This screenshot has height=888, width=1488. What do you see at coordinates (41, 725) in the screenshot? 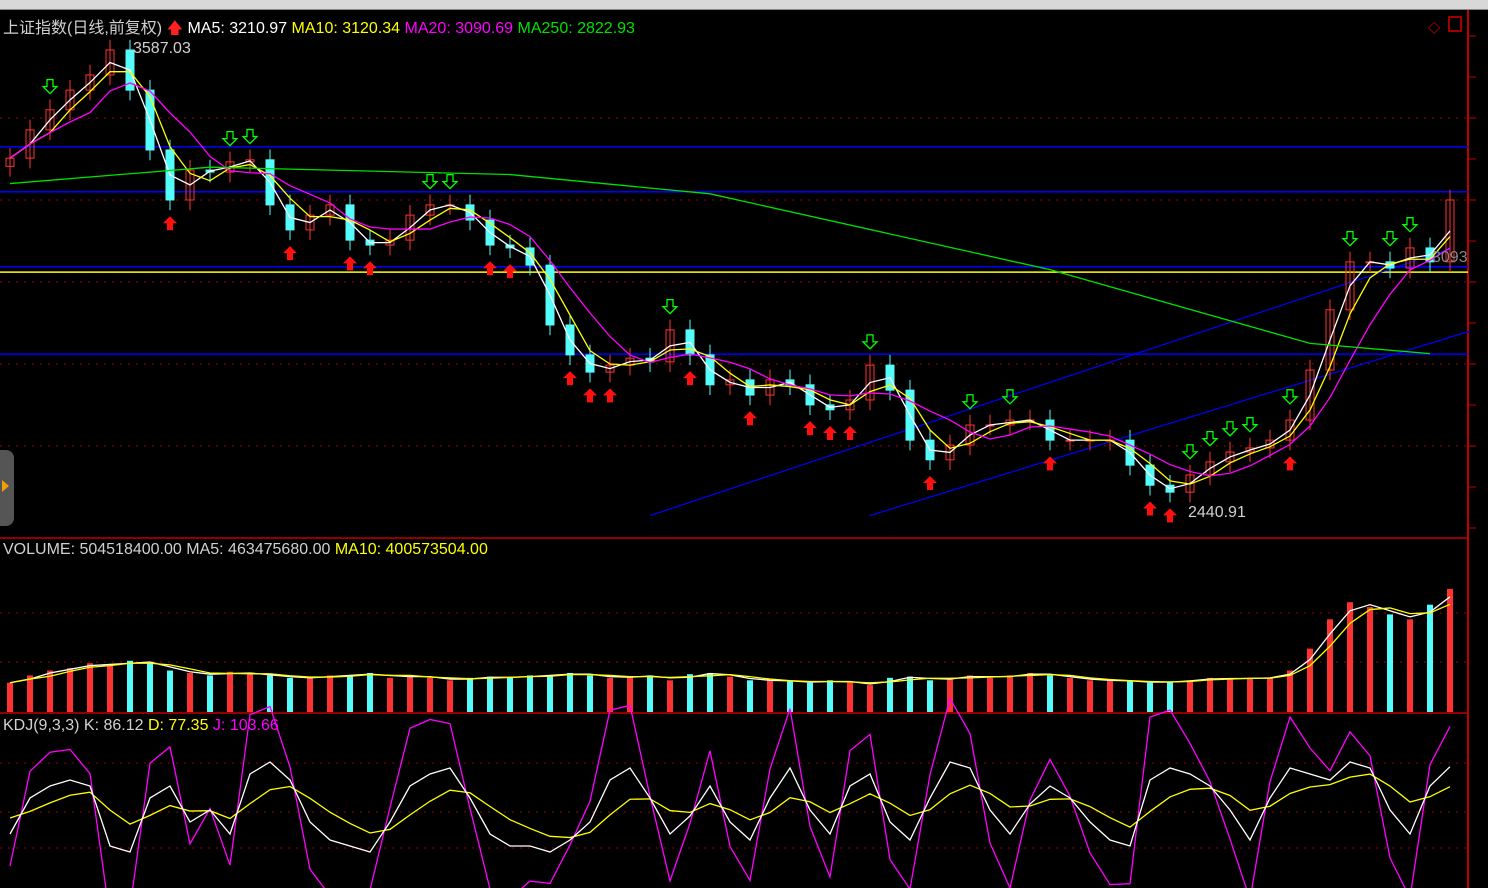
I see `kdj-name: KDJ(9,3,3)` at bounding box center [41, 725].